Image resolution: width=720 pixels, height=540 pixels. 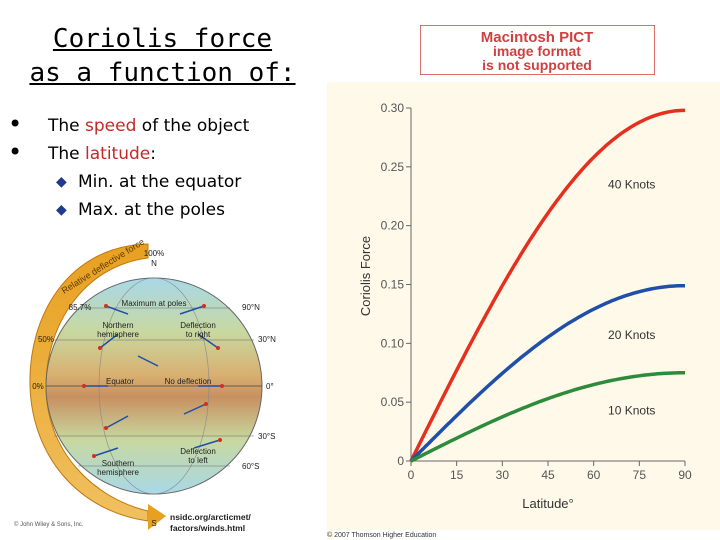 I want to click on x-tick-label: 90, so click(x=685, y=475).